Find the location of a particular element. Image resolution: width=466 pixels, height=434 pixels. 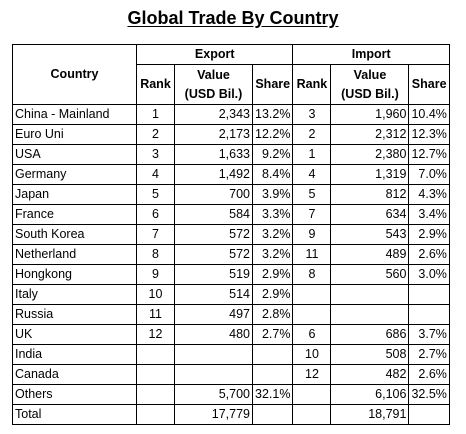

cell-export-rank: 11 is located at coordinates (155, 314).